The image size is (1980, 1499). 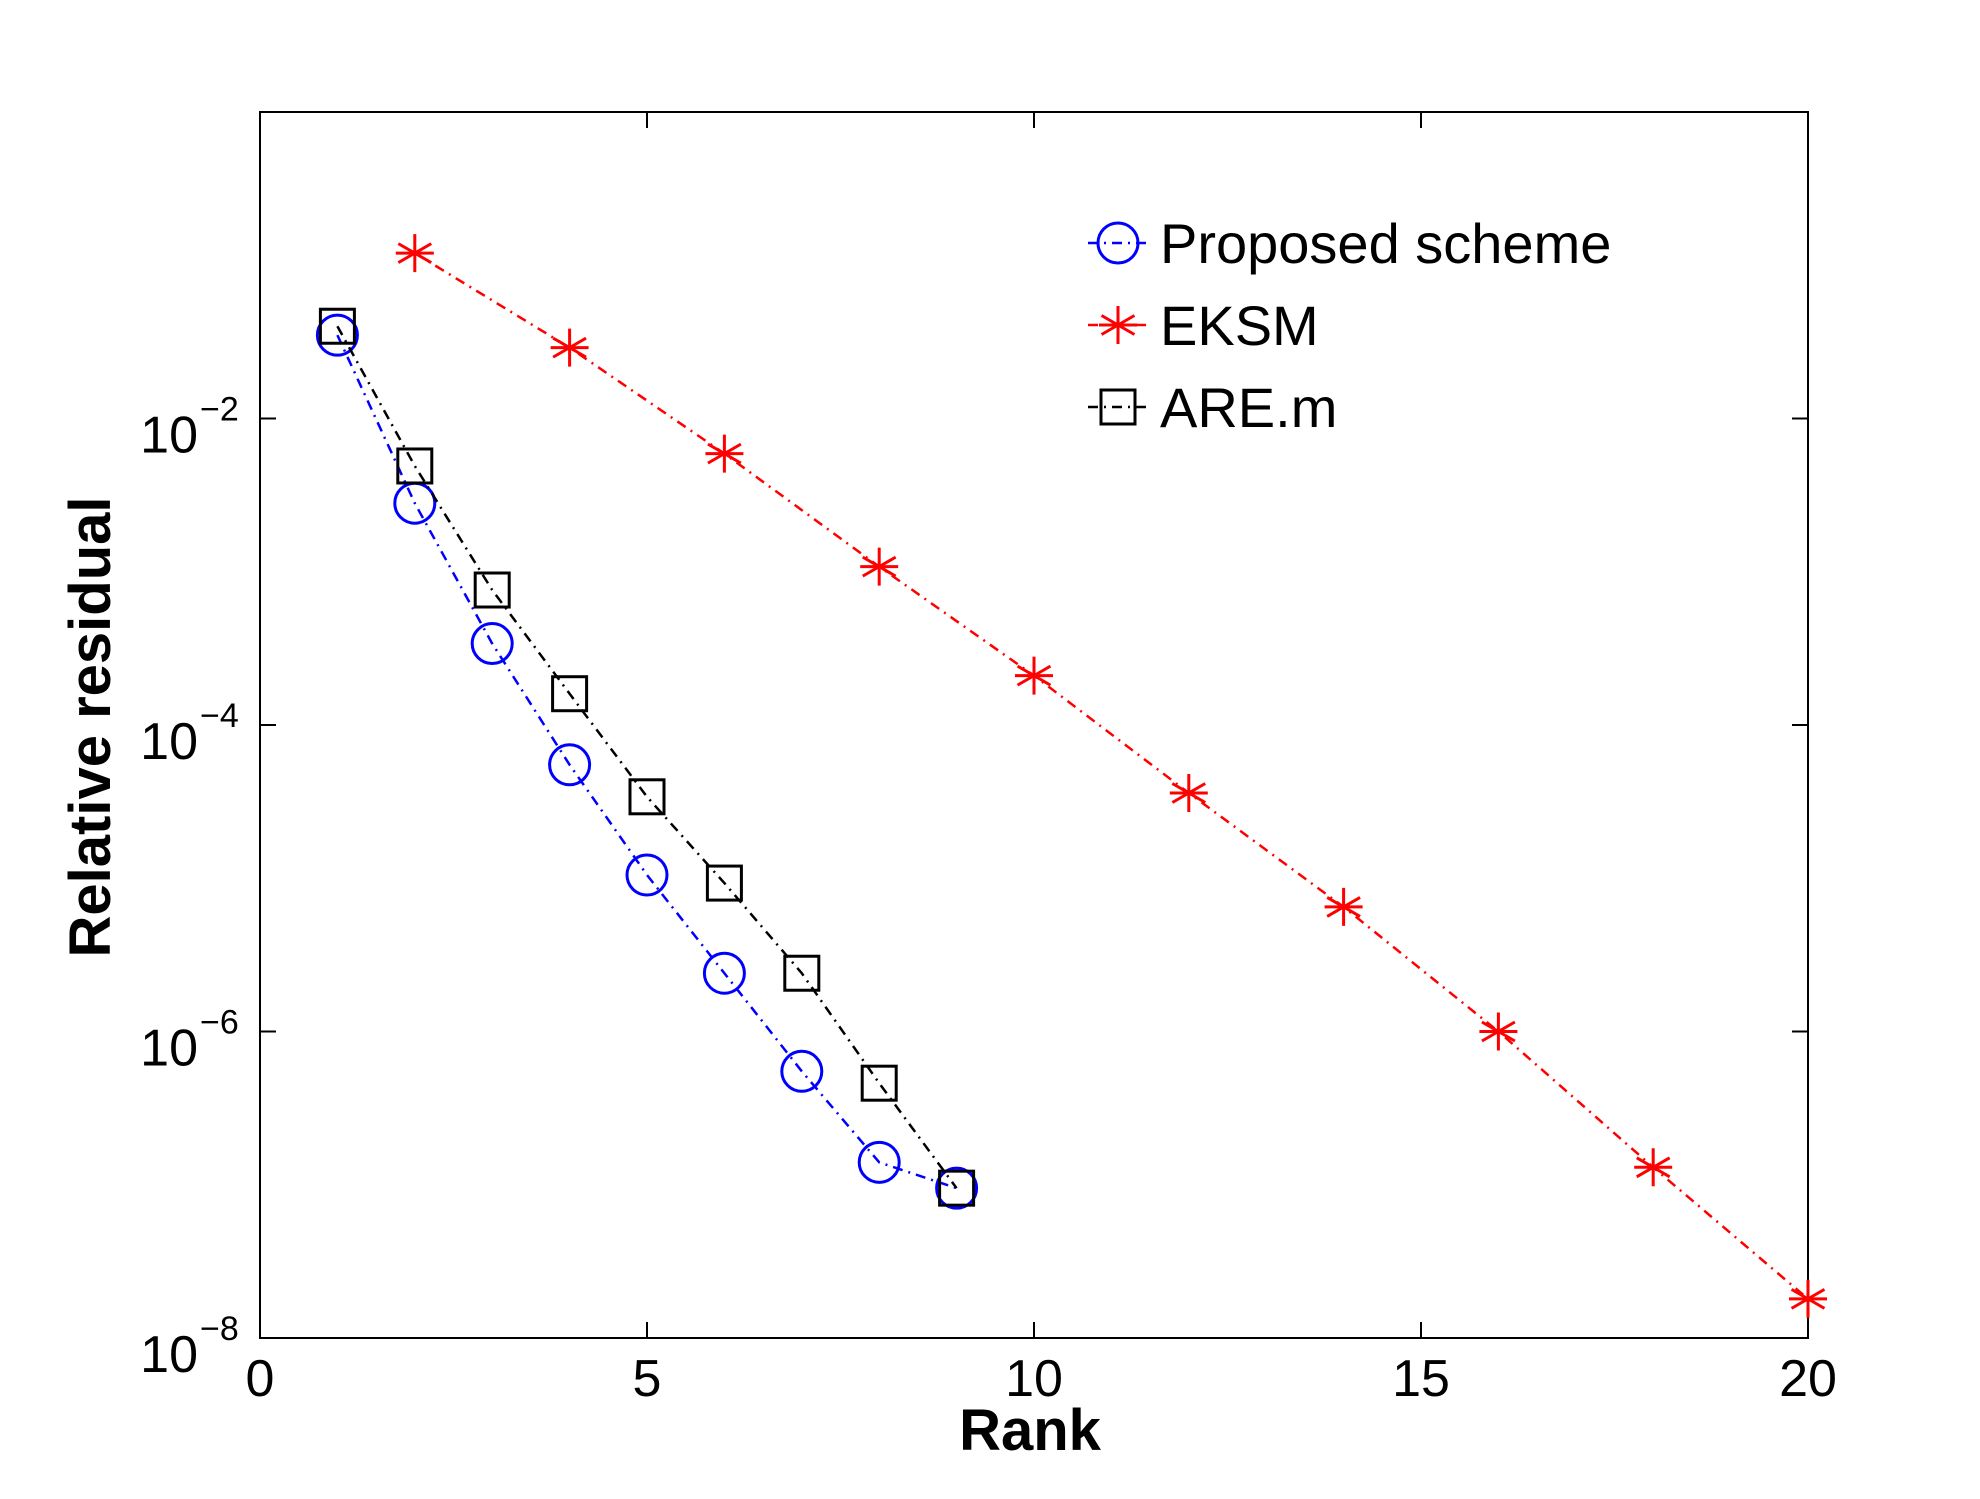 What do you see at coordinates (1034, 1379) in the screenshot?
I see `x-tick-label: 10` at bounding box center [1034, 1379].